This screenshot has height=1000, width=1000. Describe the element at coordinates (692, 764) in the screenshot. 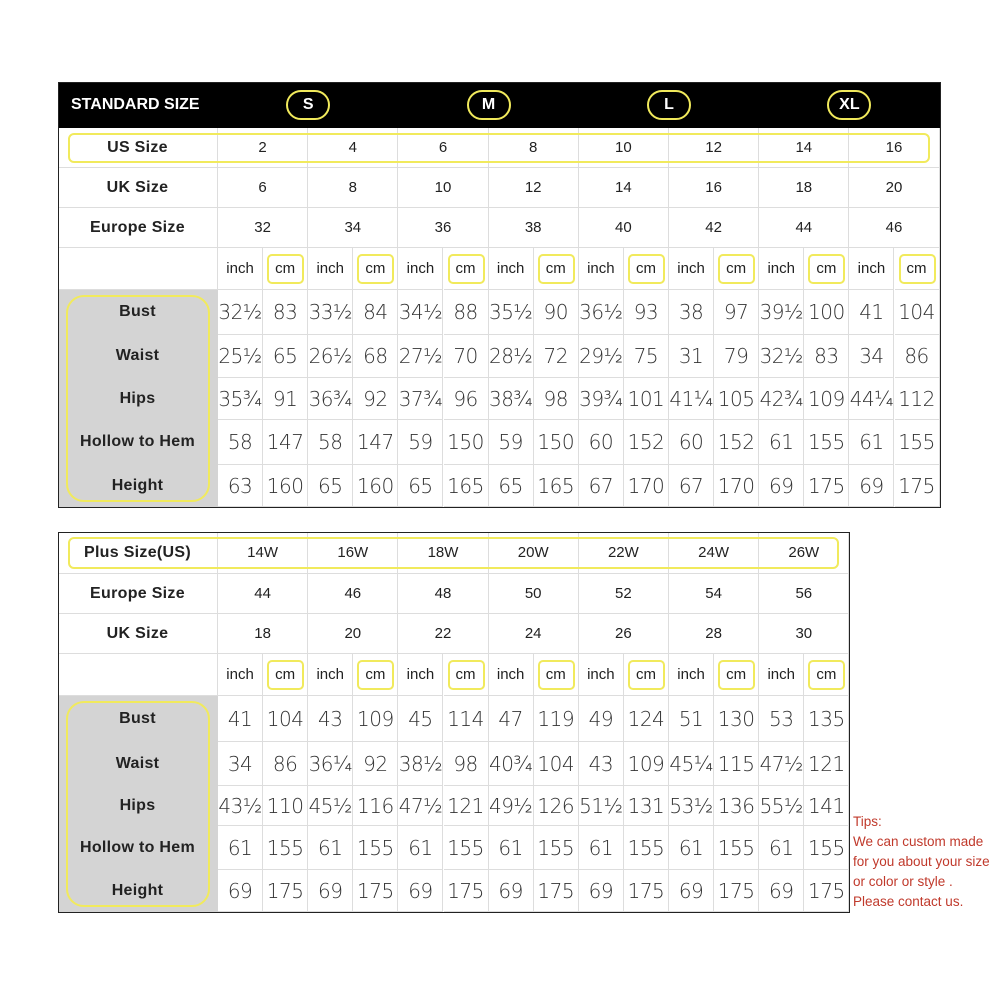

I see `measurement-cell: 45¼` at that location.